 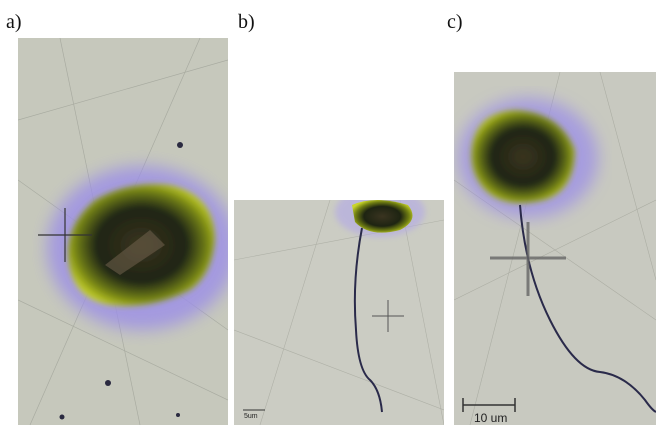 I want to click on panel-label: a), so click(x=14, y=22).